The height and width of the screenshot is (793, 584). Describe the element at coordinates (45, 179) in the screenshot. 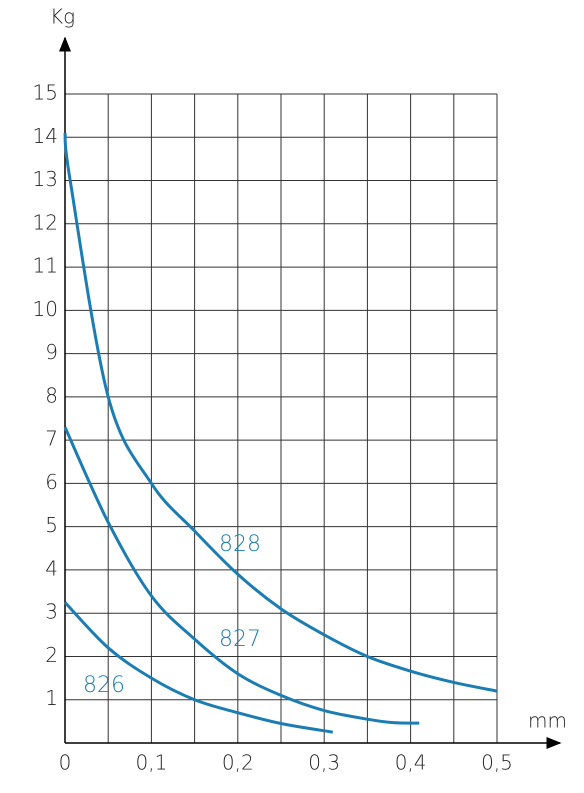

I see `y-tick-label: 13` at that location.